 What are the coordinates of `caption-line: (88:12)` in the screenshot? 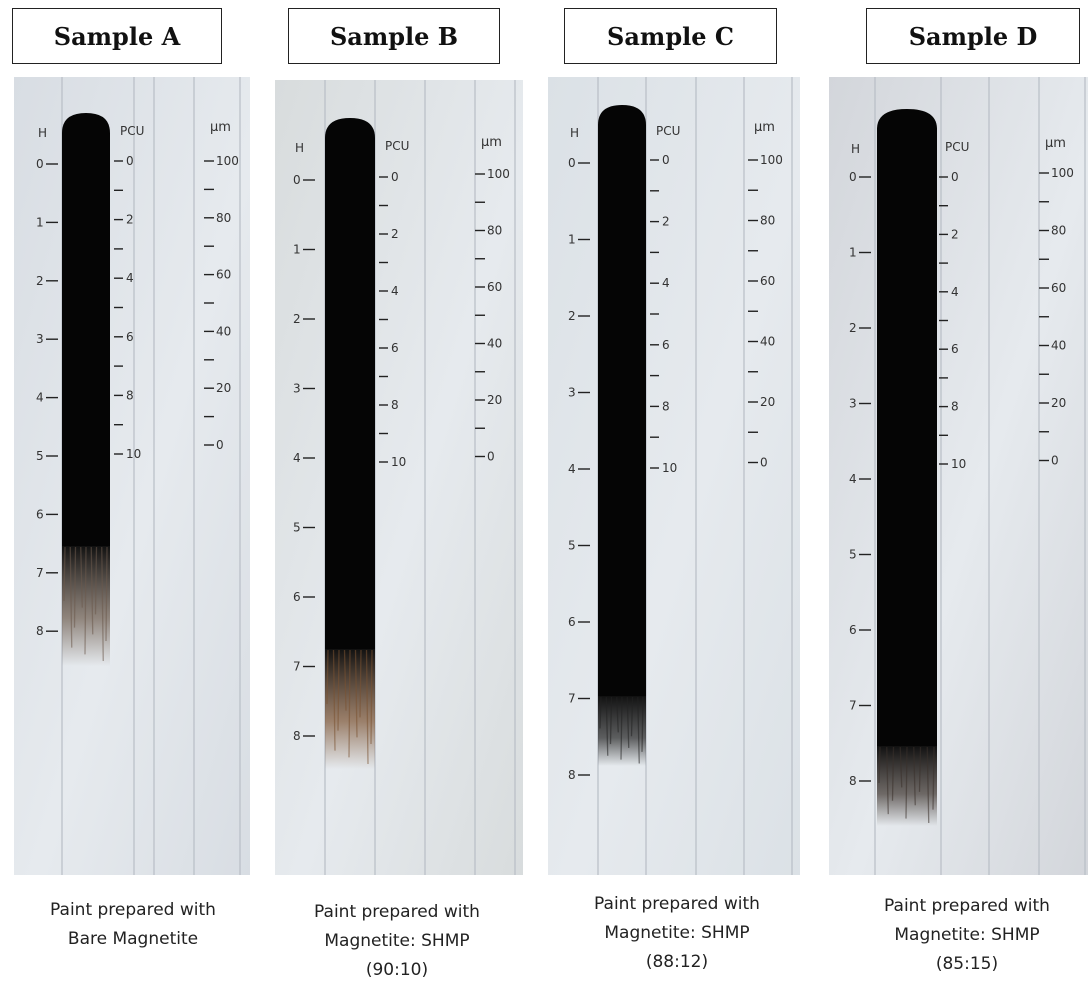 It's located at (677, 962).